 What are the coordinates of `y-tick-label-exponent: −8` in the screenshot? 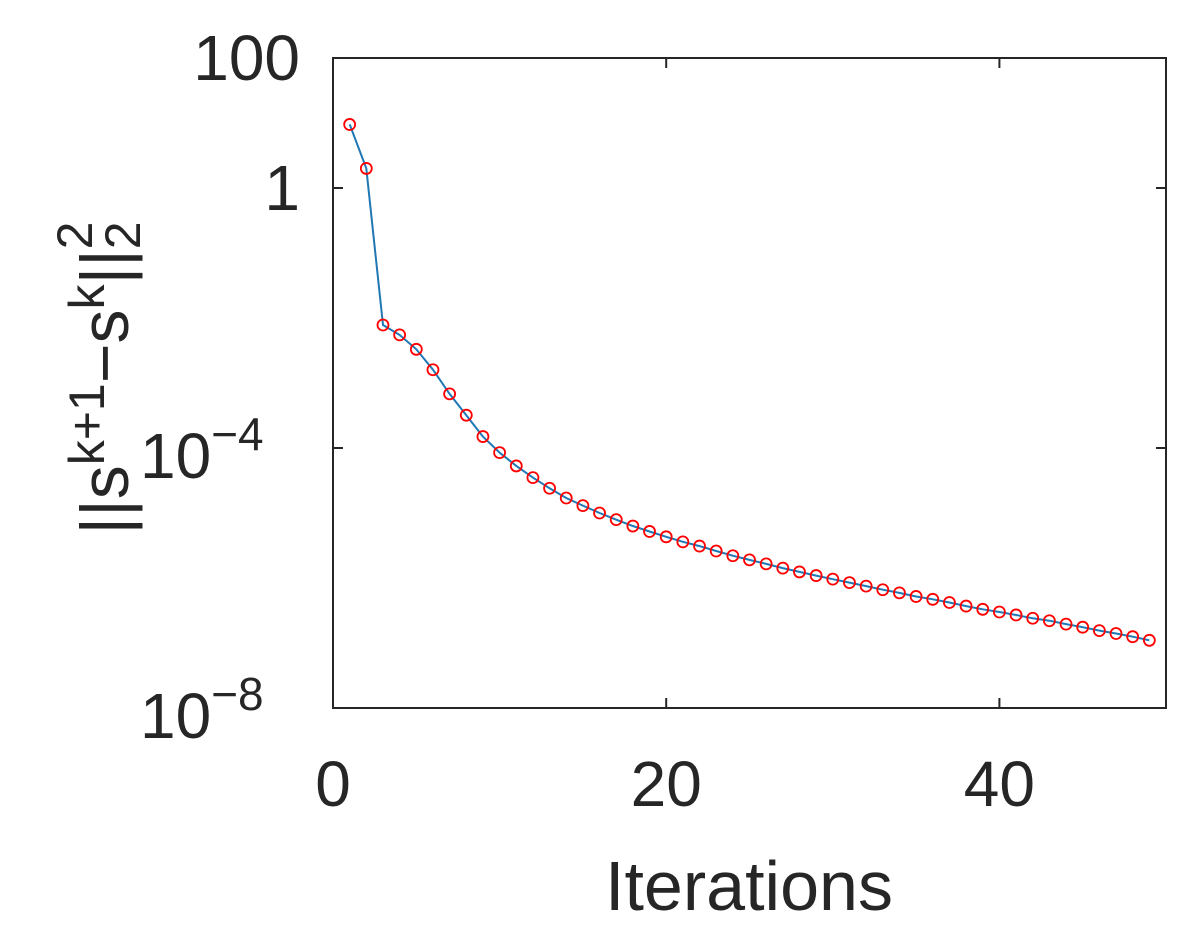 It's located at (237, 694).